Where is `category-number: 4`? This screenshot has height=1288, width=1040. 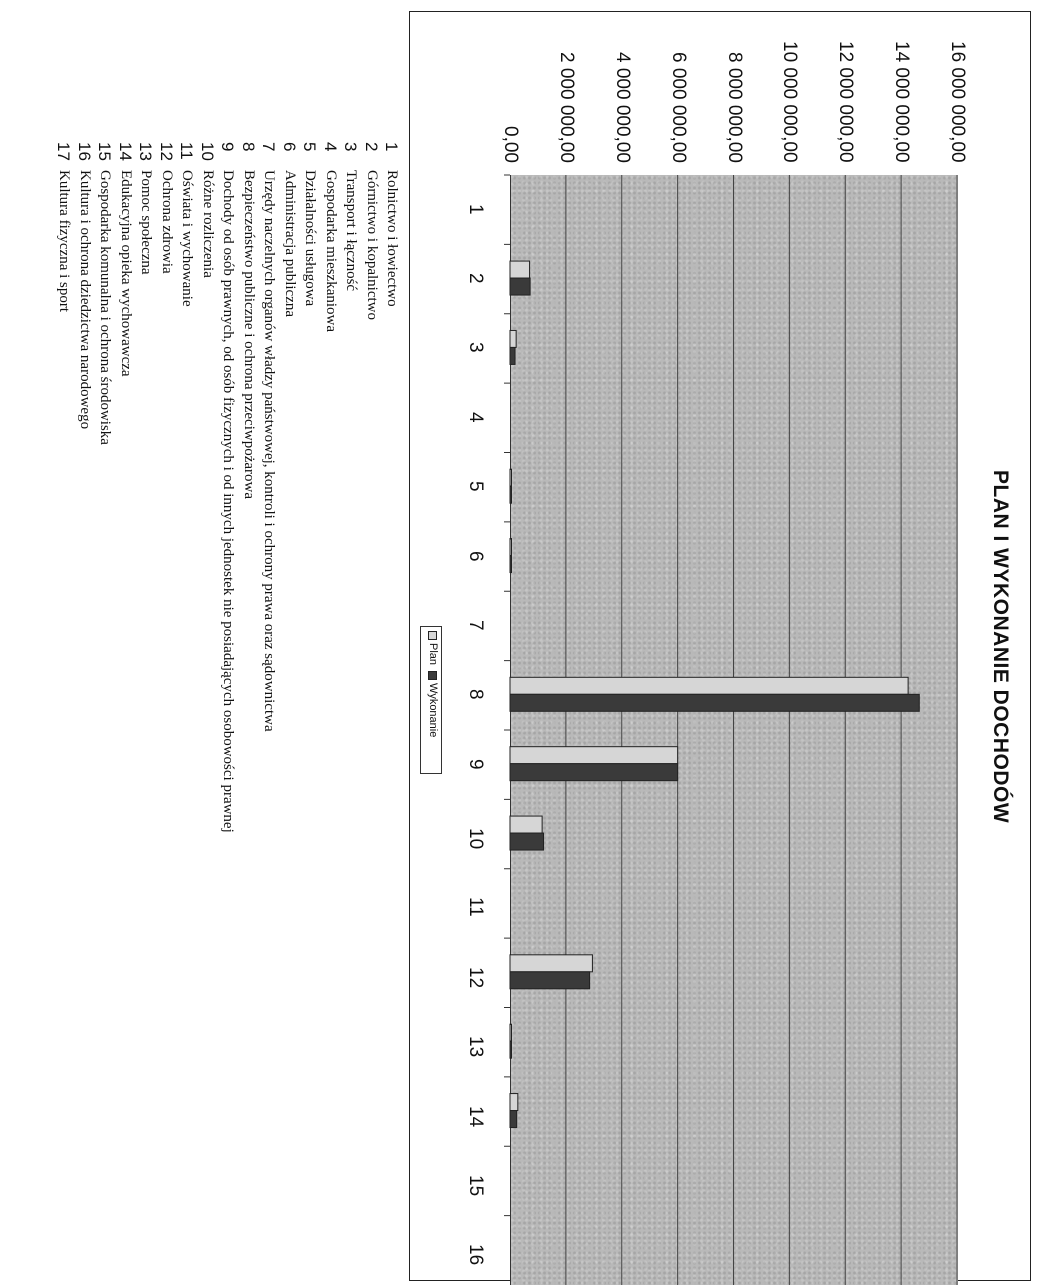
category-number: 4 is located at coordinates (330, 147).